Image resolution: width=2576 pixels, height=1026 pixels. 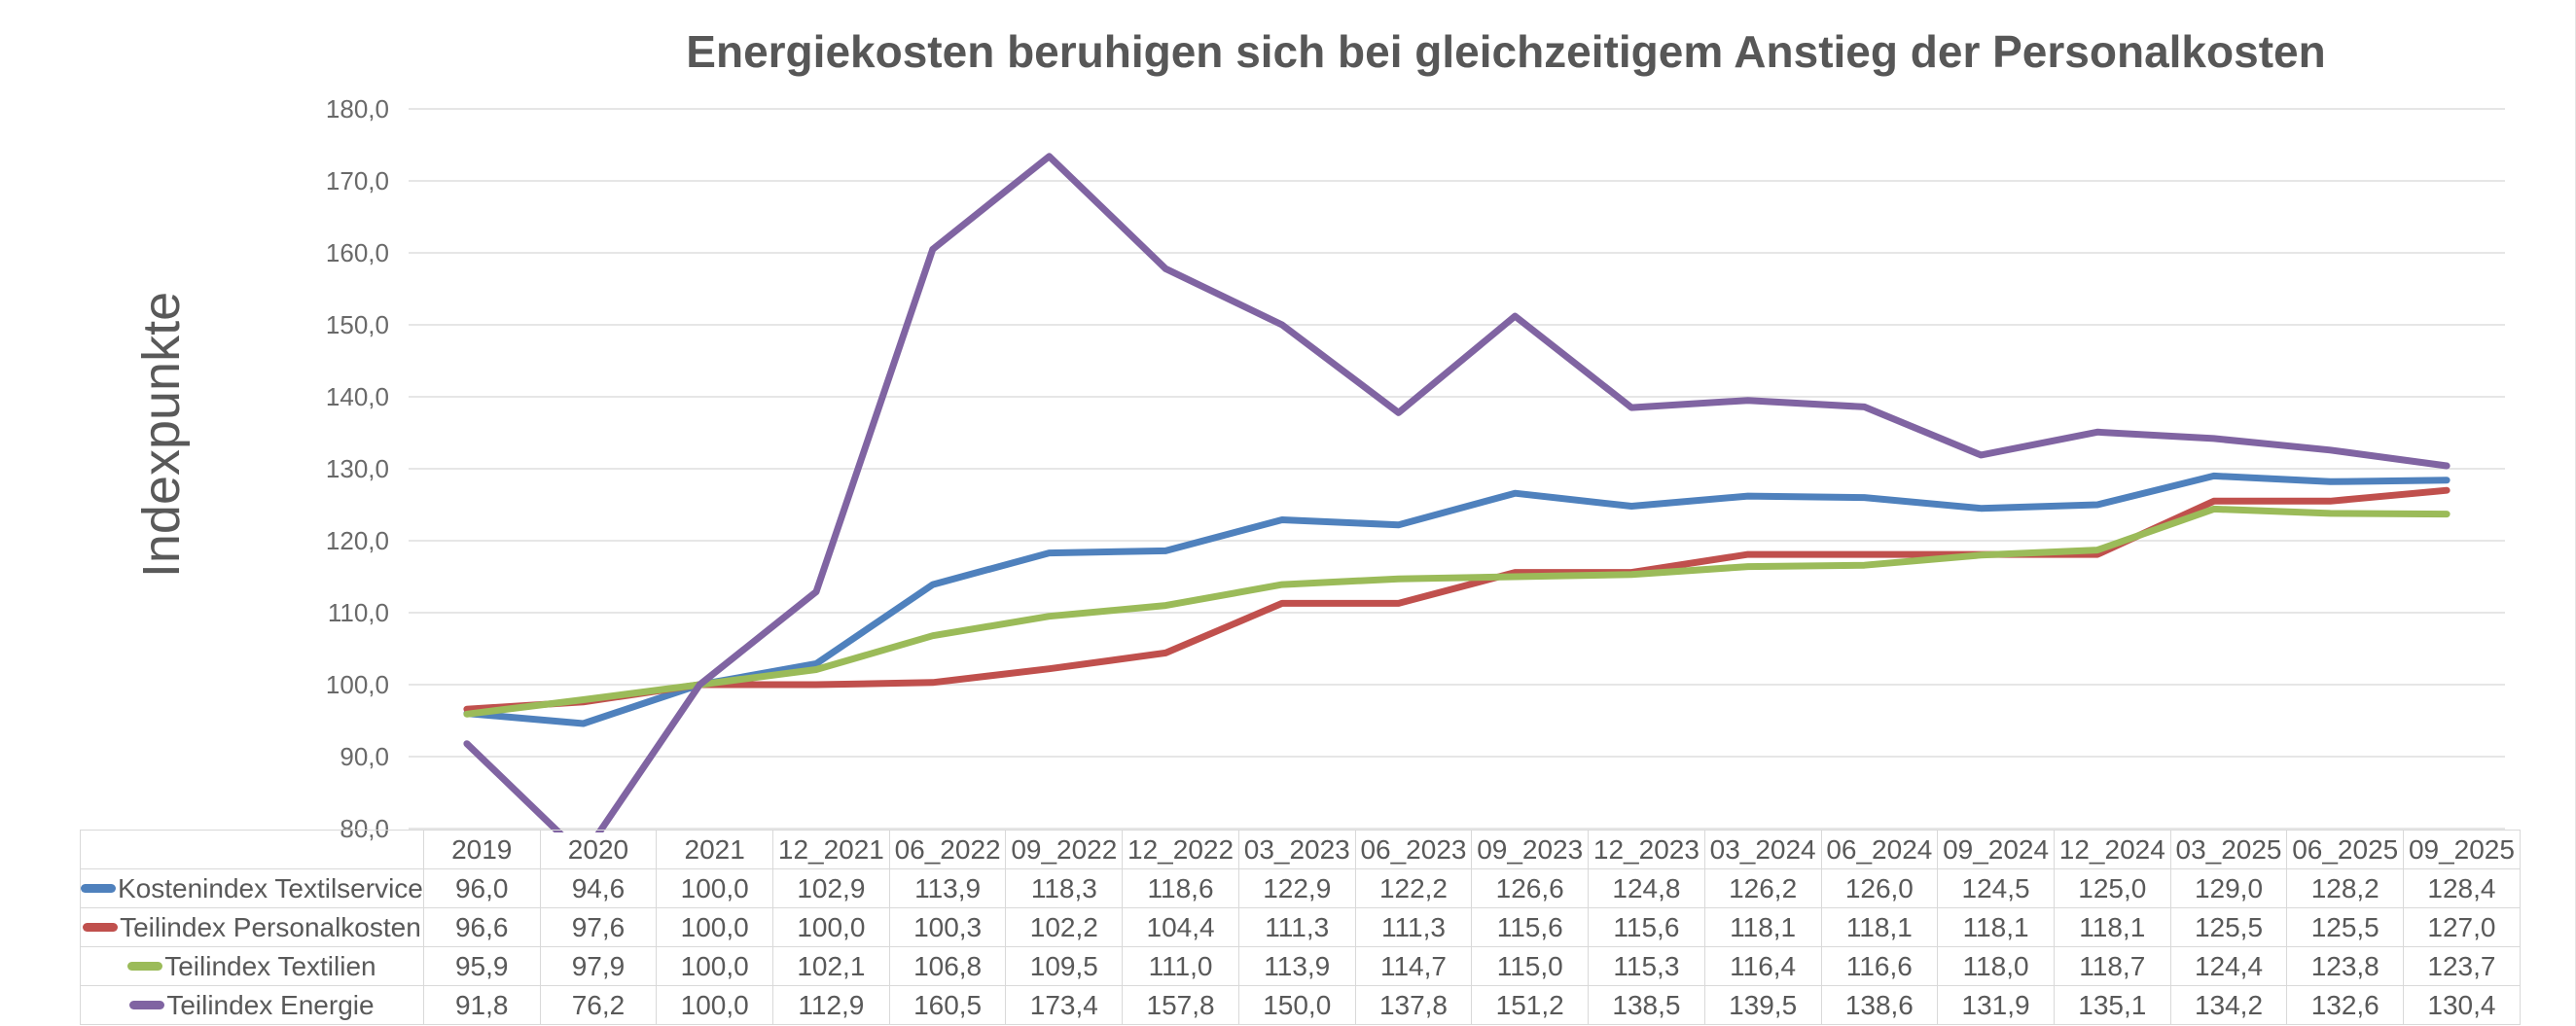 I want to click on value-cell: 97,6, so click(x=598, y=927).